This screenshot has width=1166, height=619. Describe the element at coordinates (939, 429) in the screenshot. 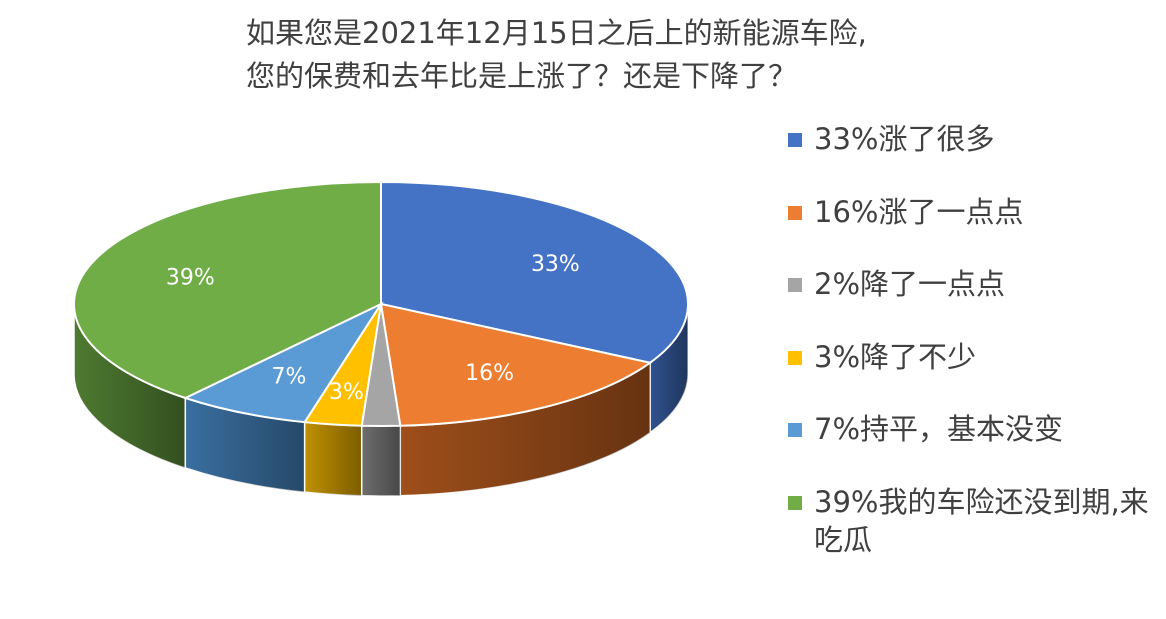

I see `legend-label: 7%持平，基本没变` at that location.